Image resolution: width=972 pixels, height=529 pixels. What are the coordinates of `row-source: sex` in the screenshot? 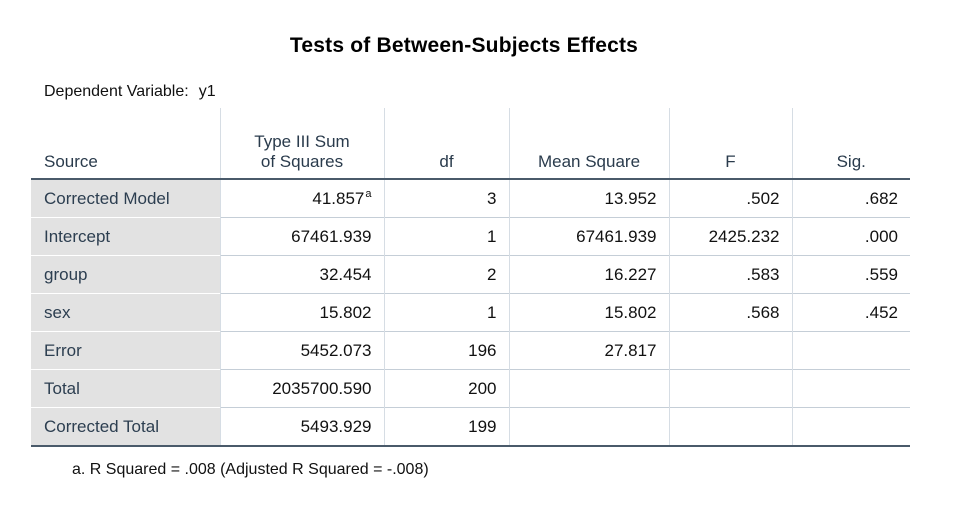 It's located at (125, 312).